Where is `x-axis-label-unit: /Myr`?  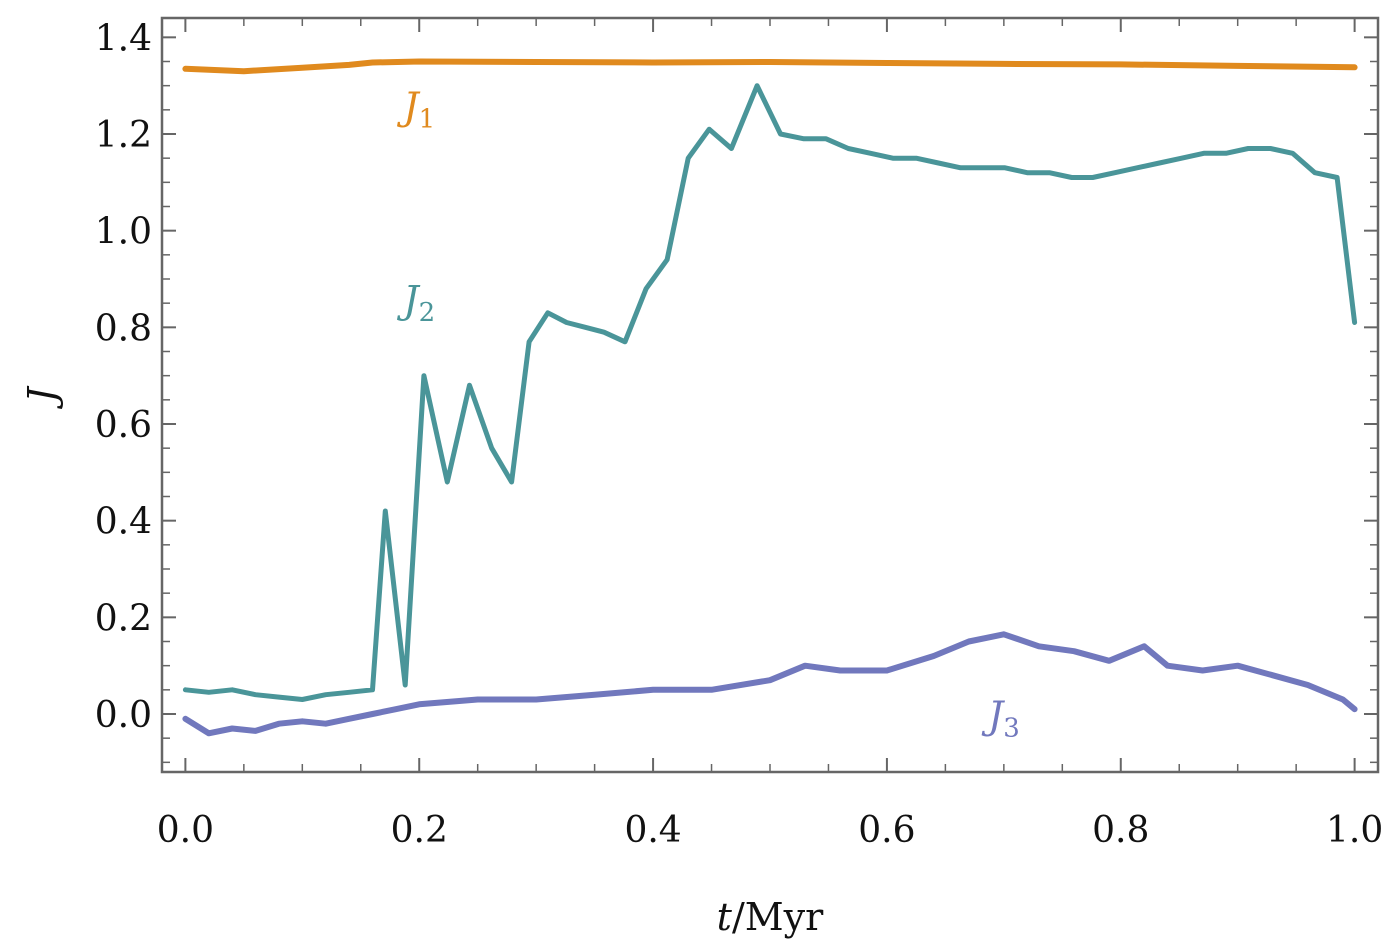
x-axis-label-unit: /Myr is located at coordinates (778, 917).